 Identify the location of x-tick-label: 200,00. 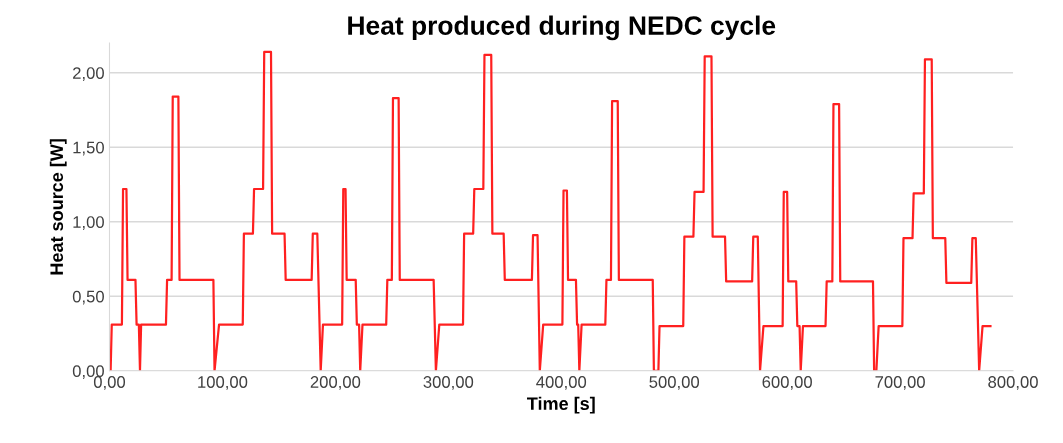
(335, 383).